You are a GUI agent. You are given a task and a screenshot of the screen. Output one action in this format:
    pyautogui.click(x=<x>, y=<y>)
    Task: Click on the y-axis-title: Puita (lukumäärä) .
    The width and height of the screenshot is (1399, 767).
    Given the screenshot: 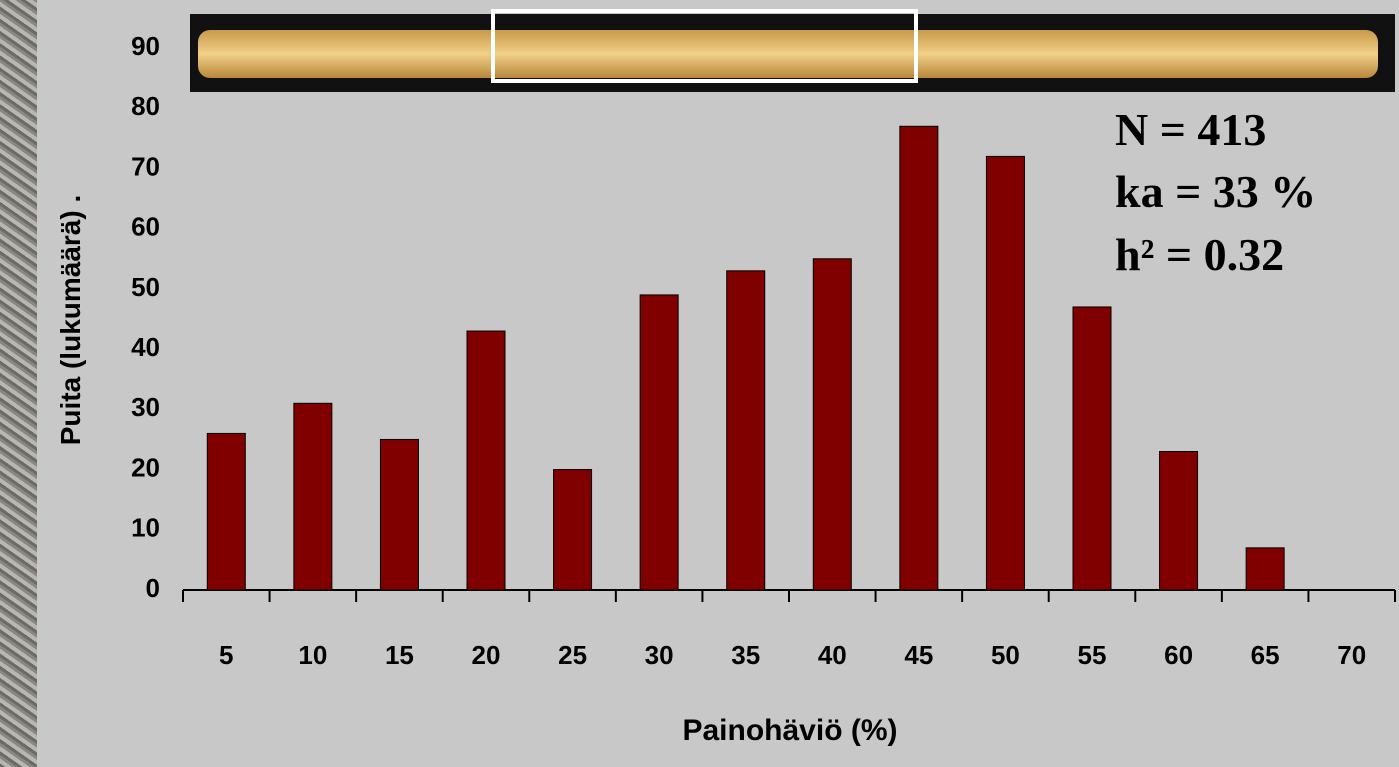 What is the action you would take?
    pyautogui.click(x=70, y=320)
    